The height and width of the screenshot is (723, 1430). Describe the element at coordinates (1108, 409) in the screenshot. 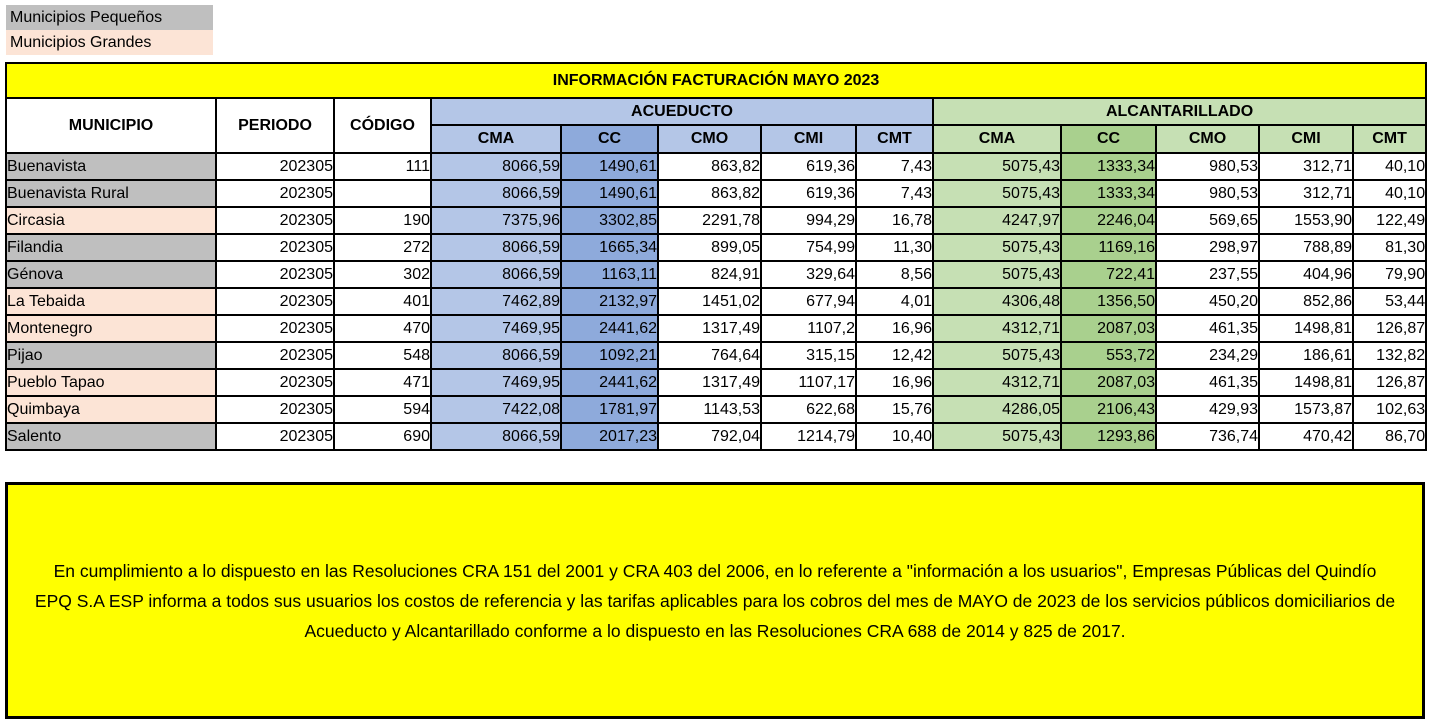

I see `alcantarillado-cc-cell: 2106,43` at that location.